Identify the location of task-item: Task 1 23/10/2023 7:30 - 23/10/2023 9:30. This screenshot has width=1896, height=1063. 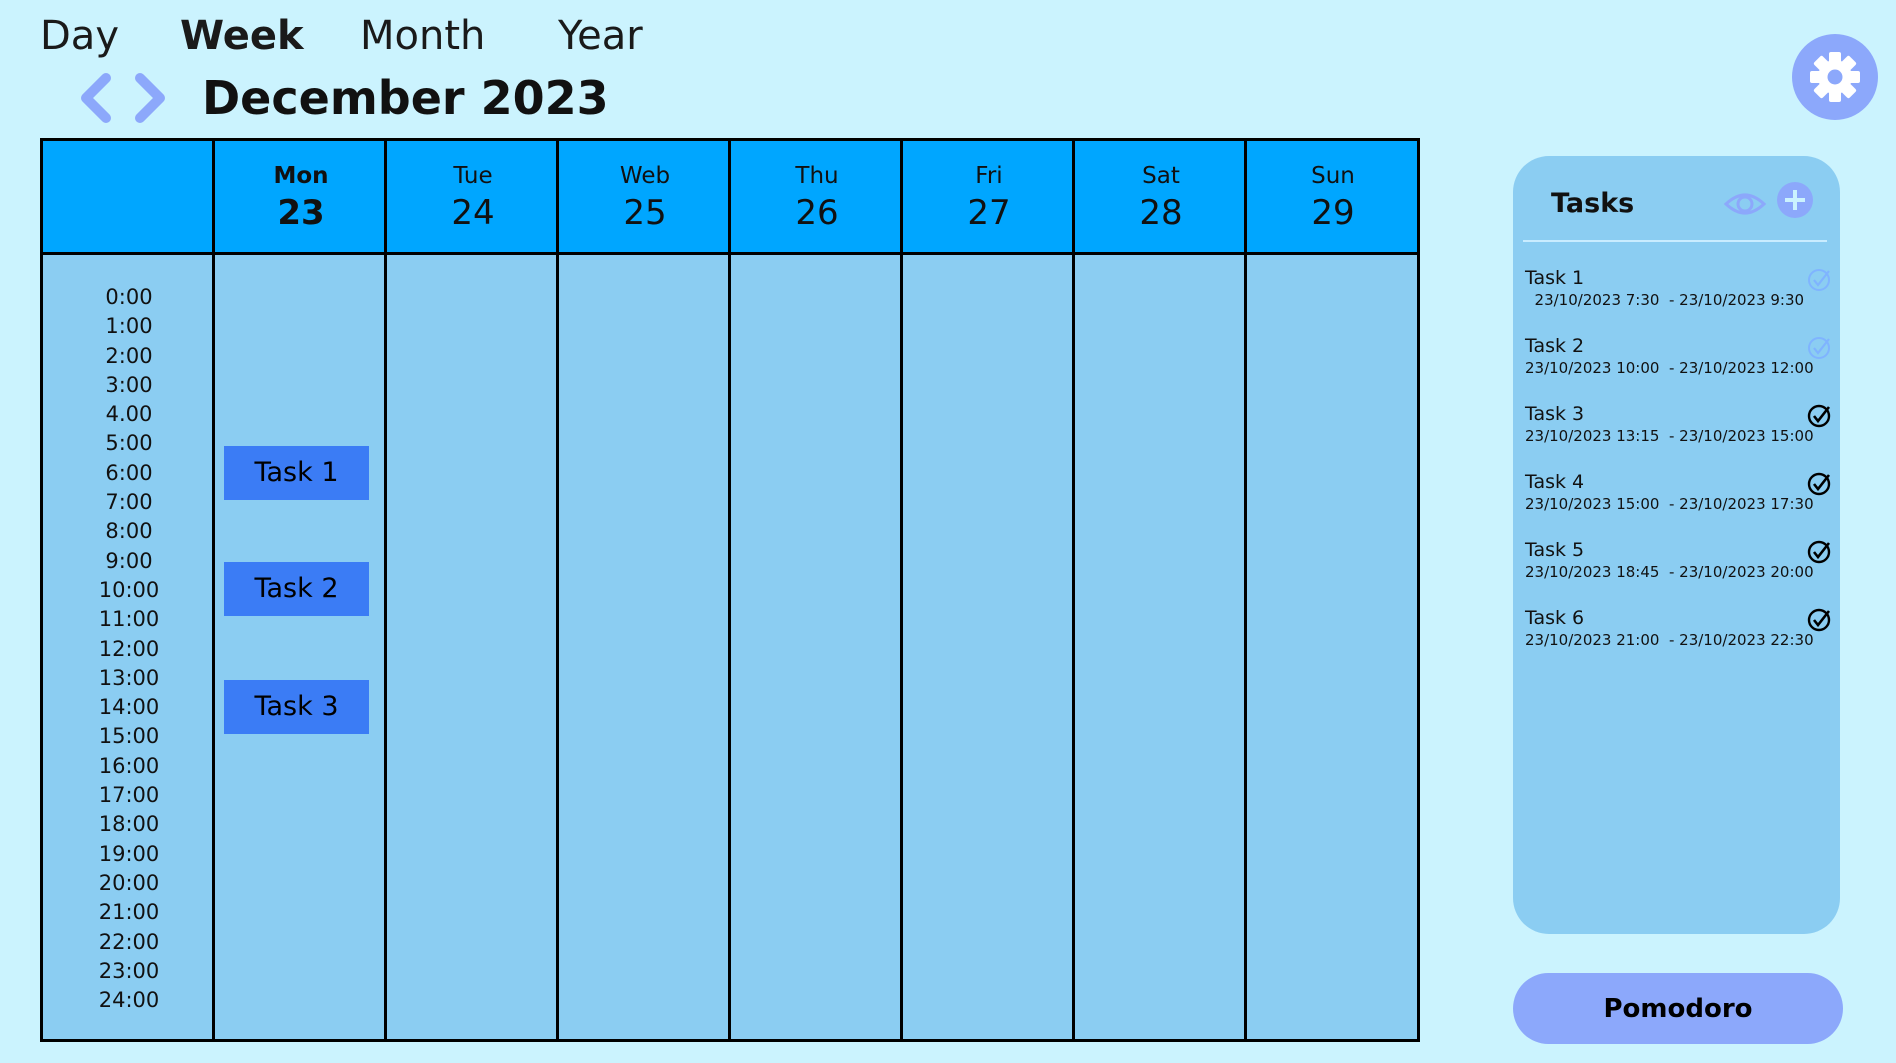
(1680, 300).